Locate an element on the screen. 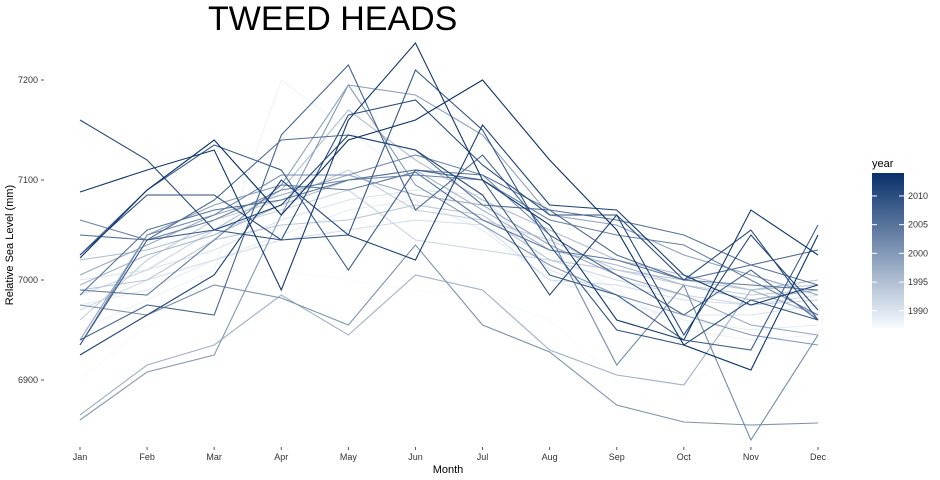  x-tick-label: Apr is located at coordinates (281, 457).